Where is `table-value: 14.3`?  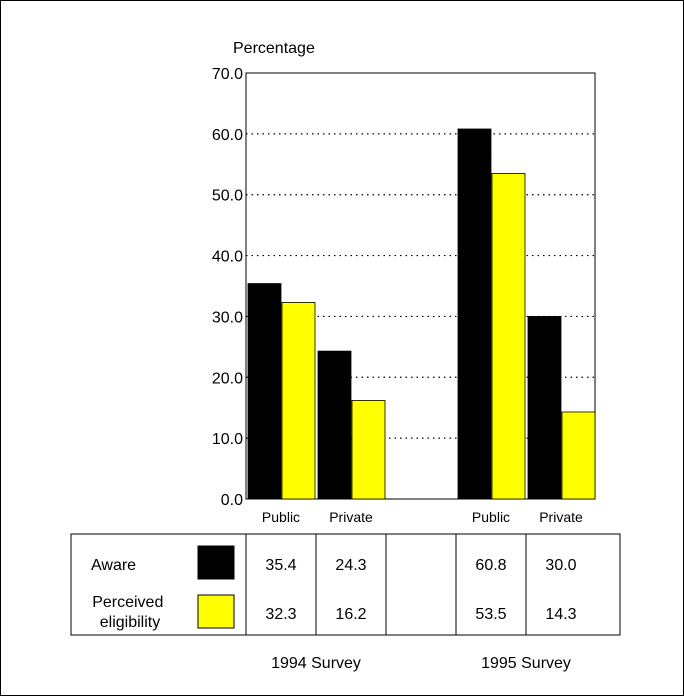
table-value: 14.3 is located at coordinates (560, 614).